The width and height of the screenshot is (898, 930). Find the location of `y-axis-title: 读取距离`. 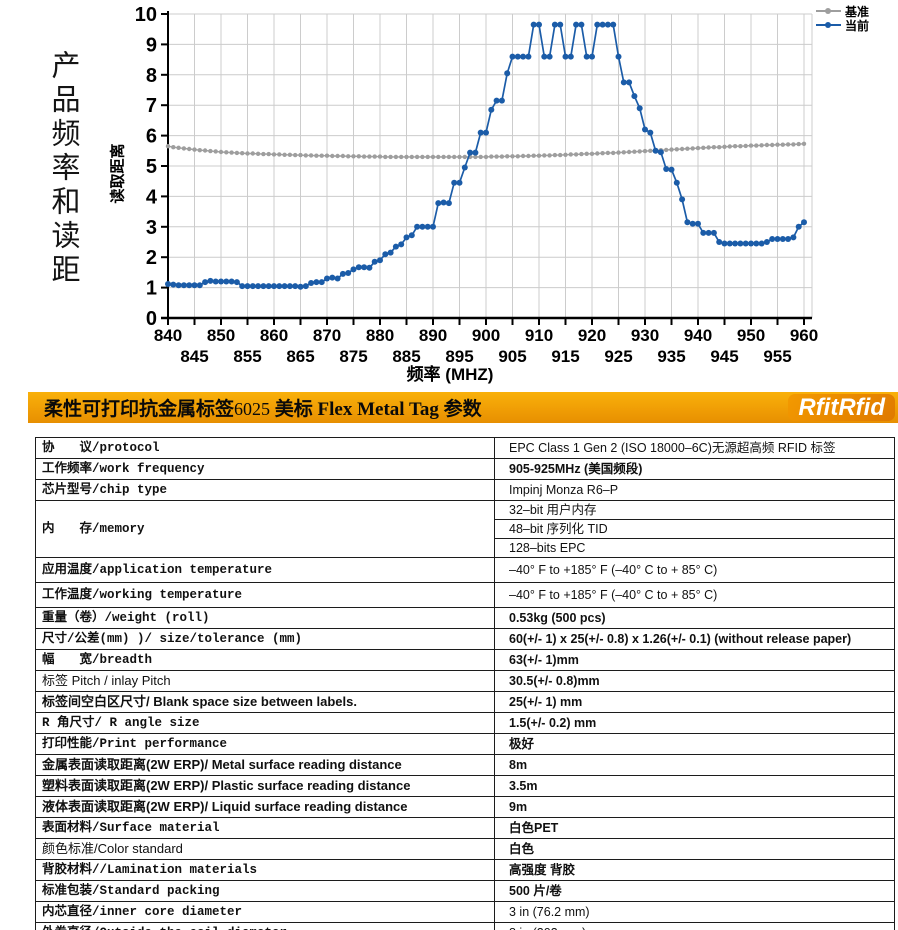

y-axis-title: 读取距离 is located at coordinates (118, 173).